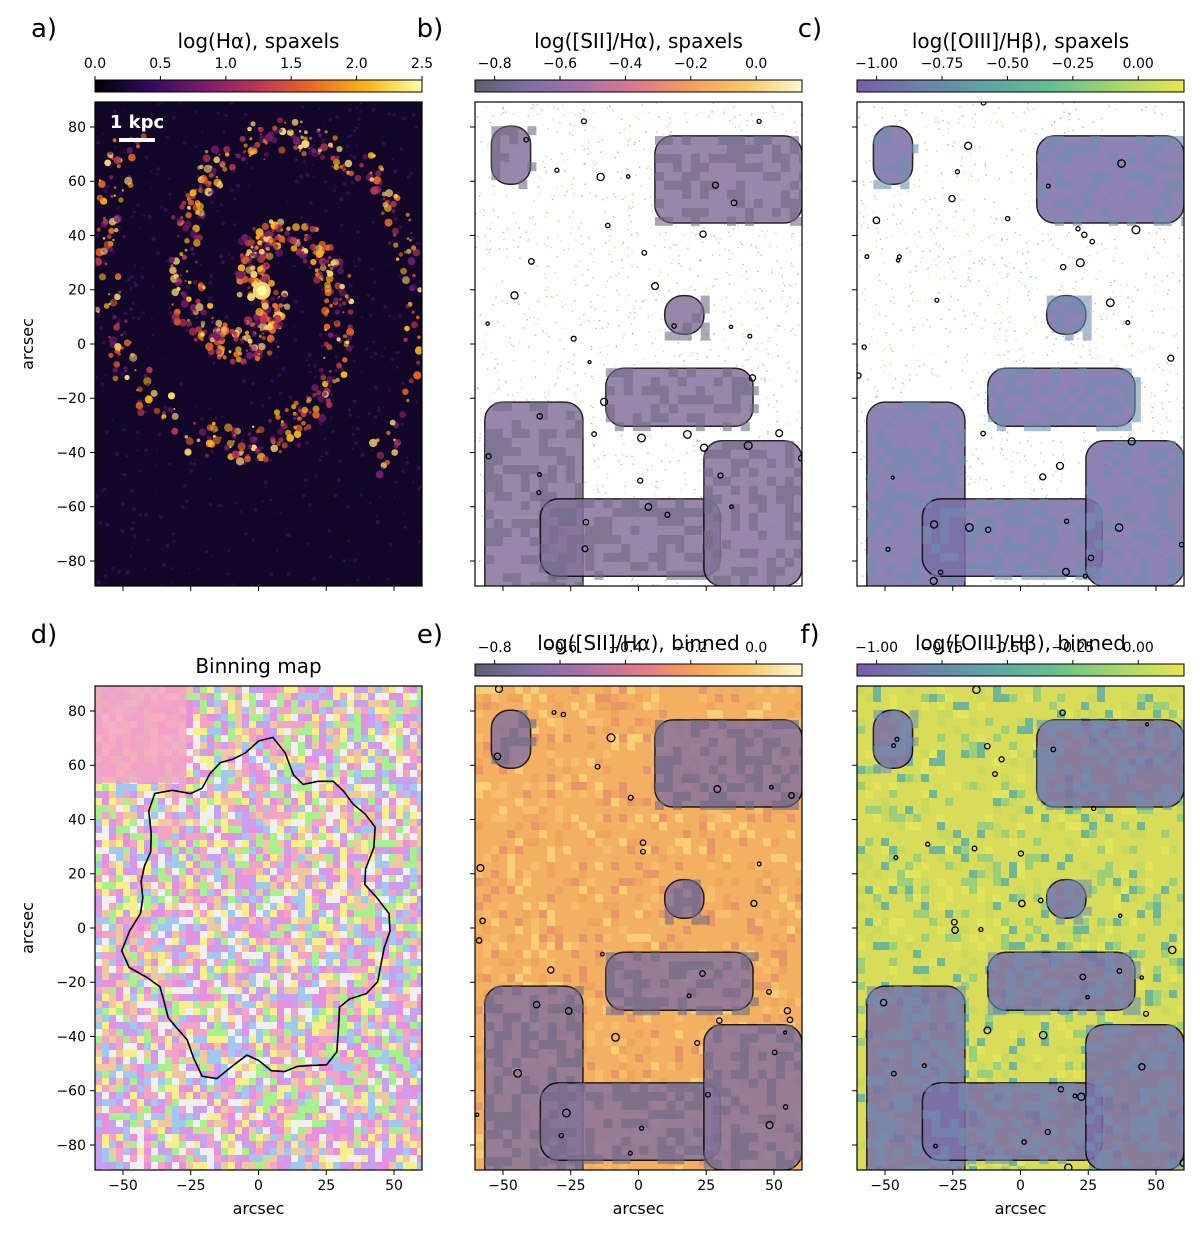 Image resolution: width=1200 pixels, height=1250 pixels. Describe the element at coordinates (756, 648) in the screenshot. I see `colorbar-tick-label-e: 0.0` at that location.